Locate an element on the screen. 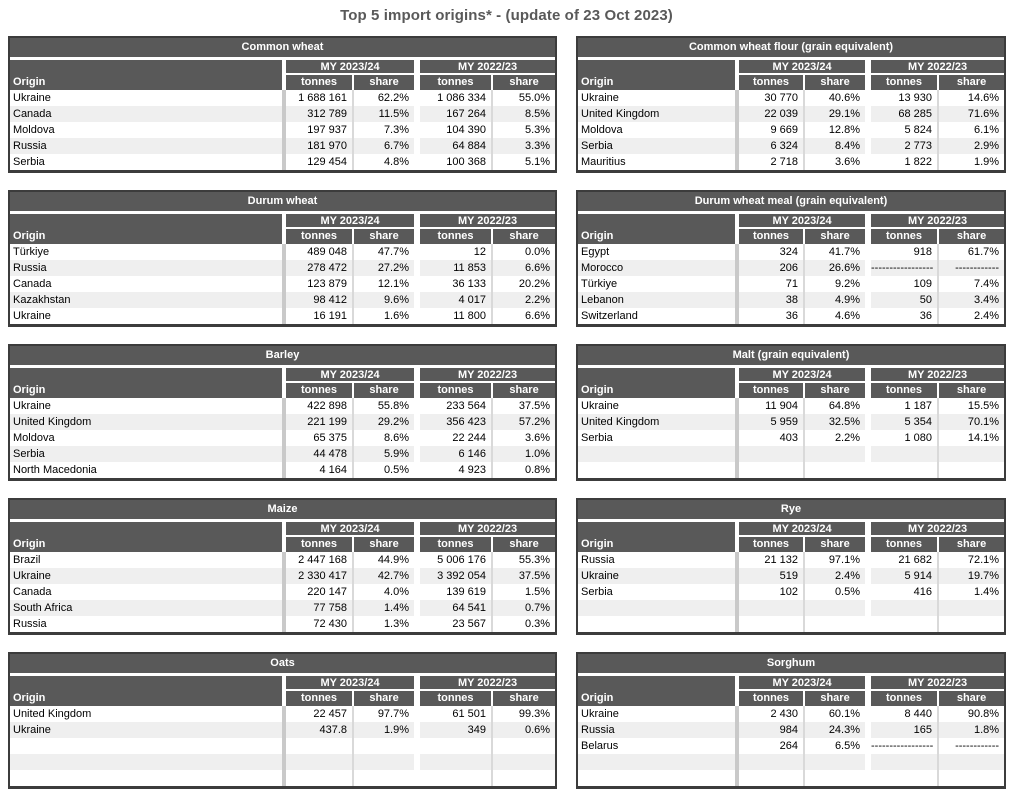 This screenshot has height=795, width=1013. share-cell: 1.9% is located at coordinates (986, 162).